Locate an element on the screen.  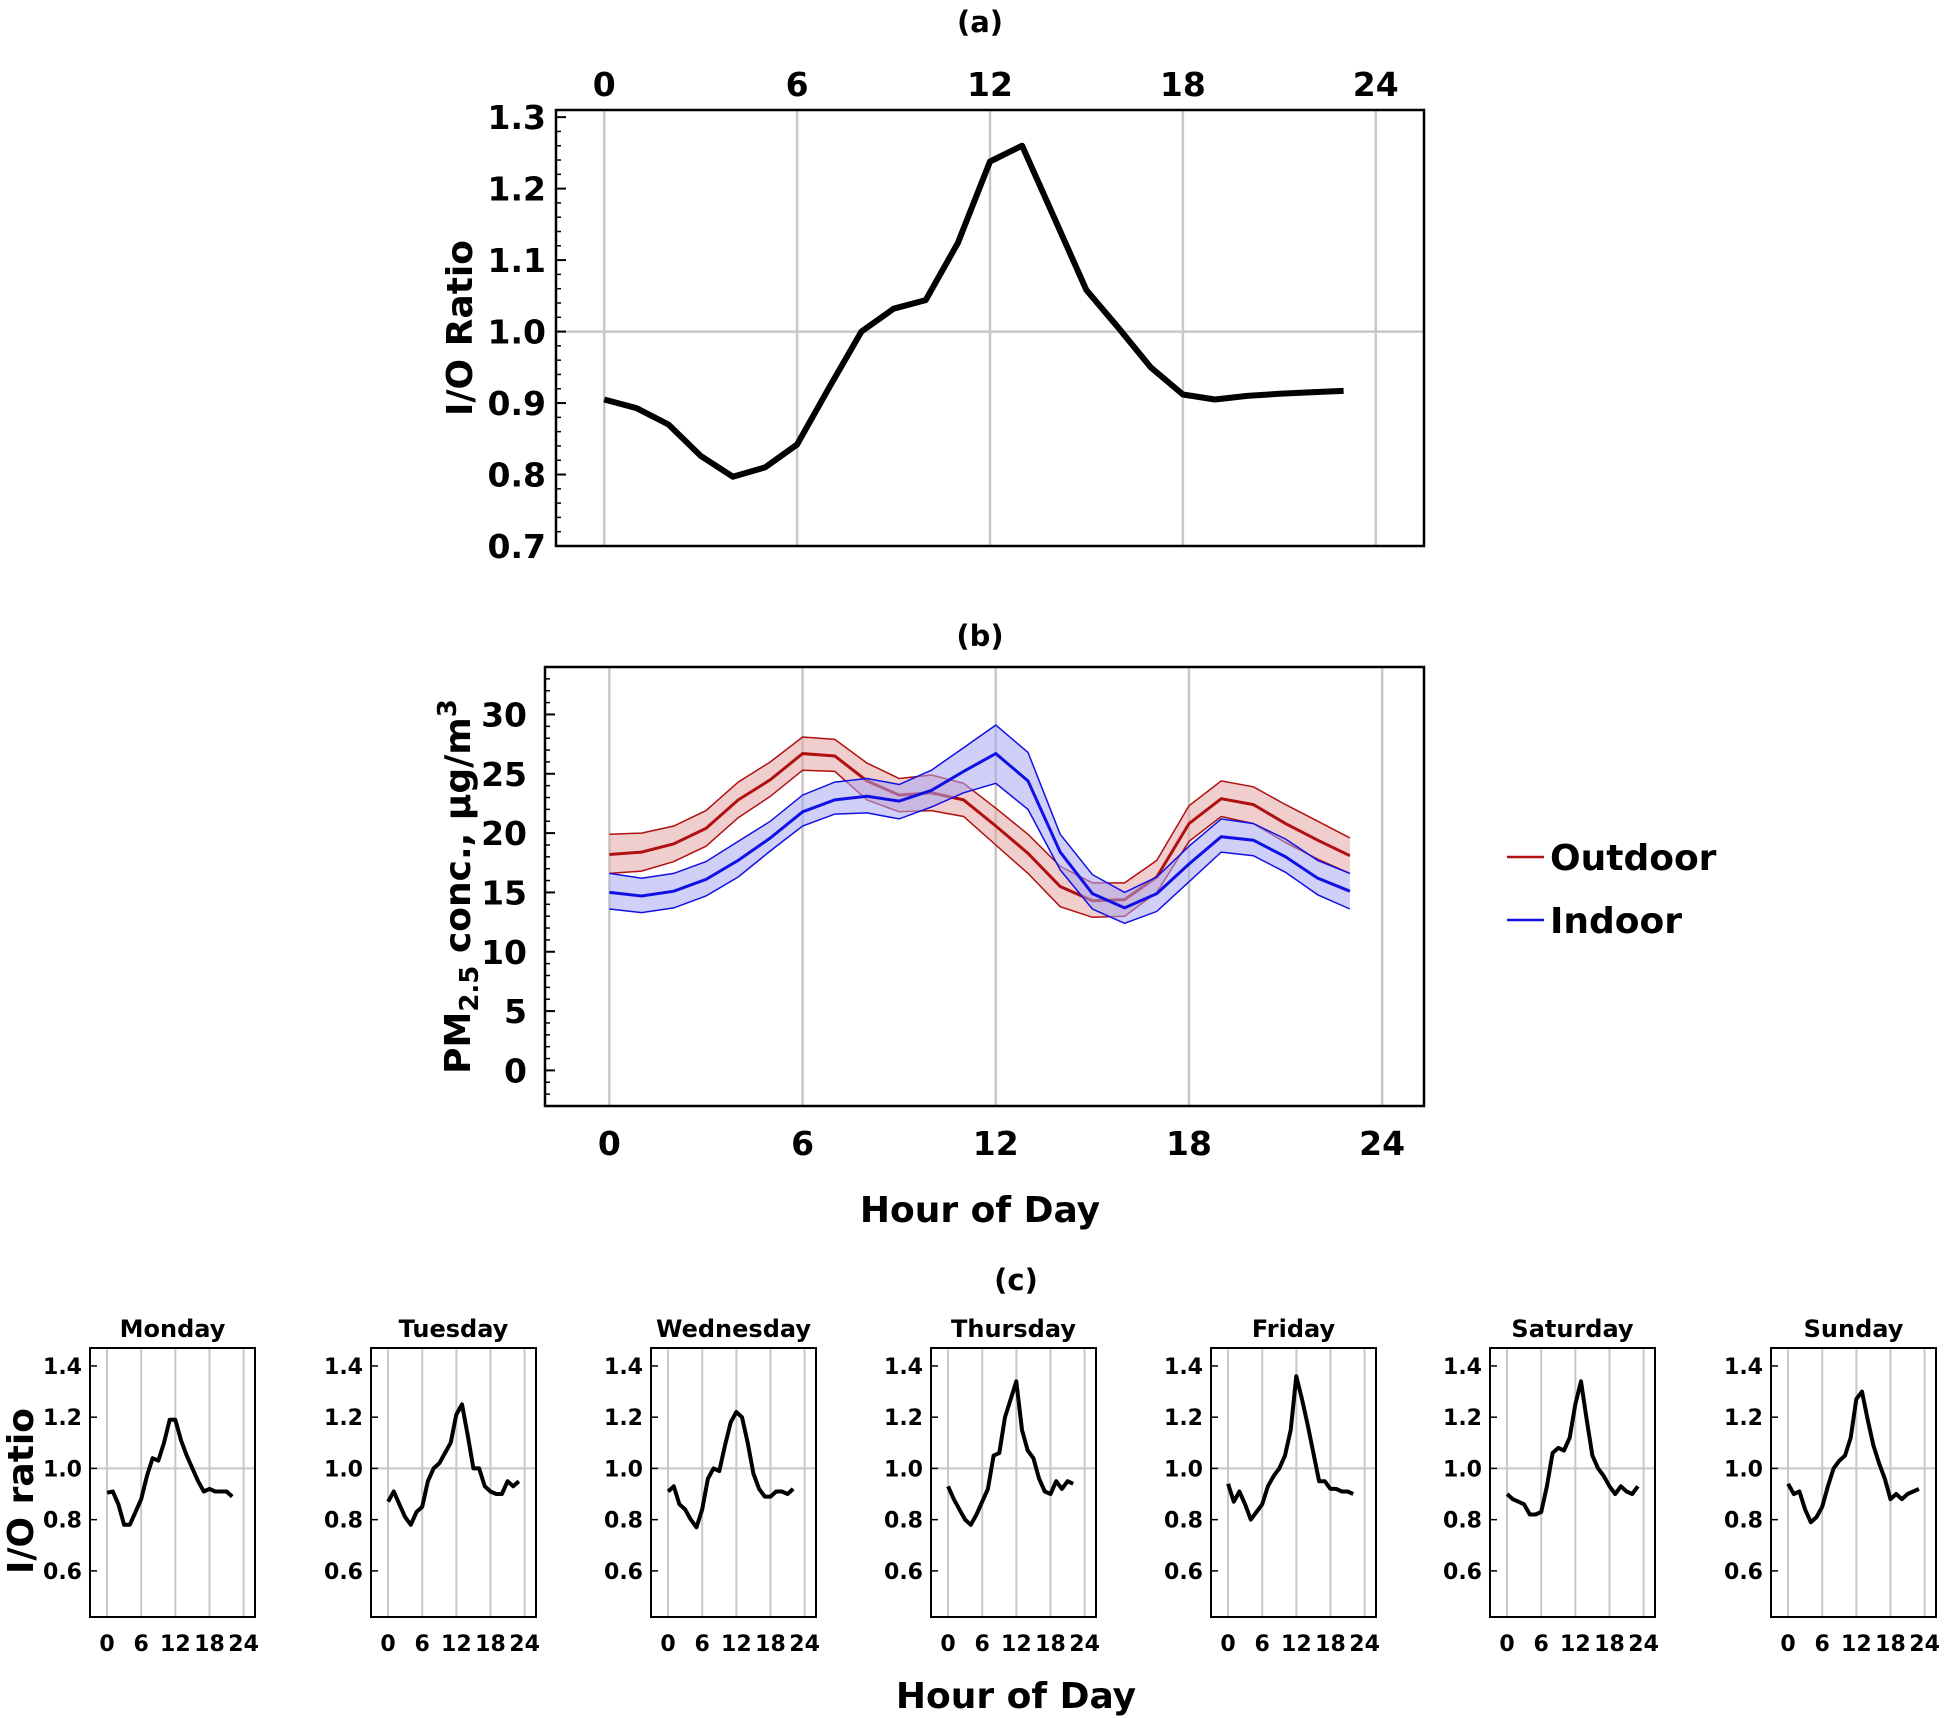
y-label-superscript: 3 is located at coordinates (448, 708).